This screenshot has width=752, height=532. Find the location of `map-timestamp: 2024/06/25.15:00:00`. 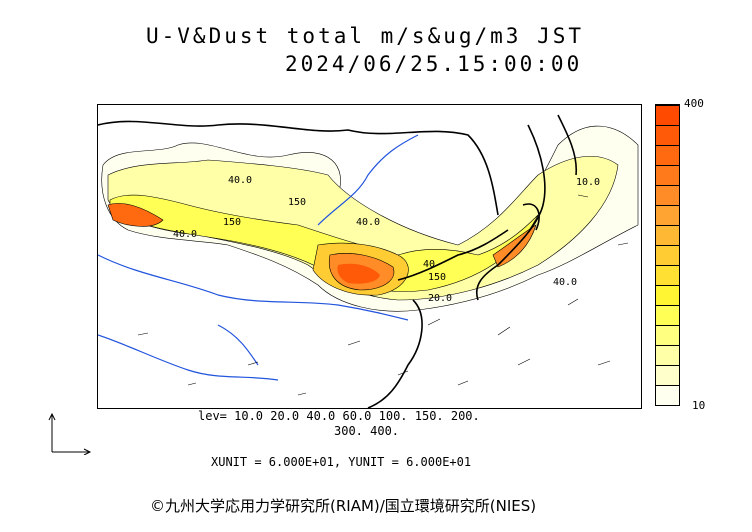

map-timestamp: 2024/06/25.15:00:00 is located at coordinates (434, 64).